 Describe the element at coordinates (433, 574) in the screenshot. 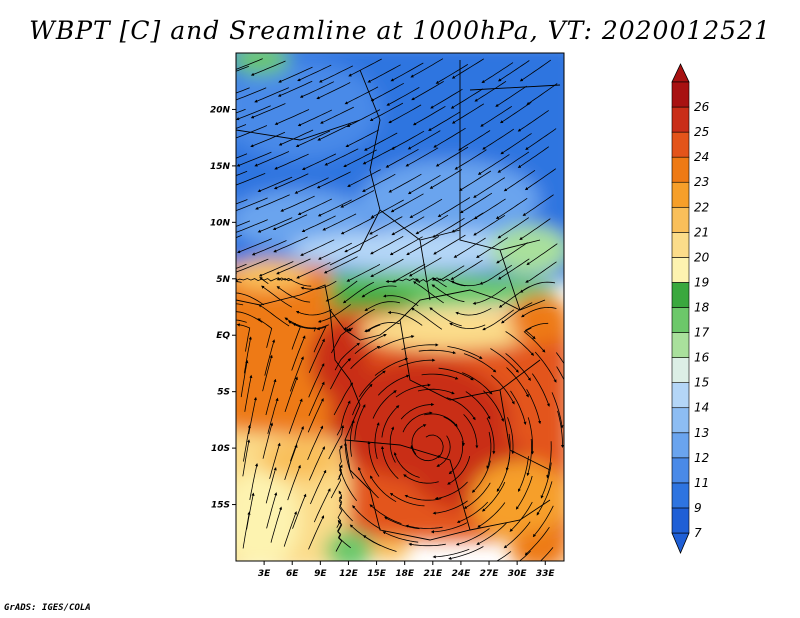

I see `lon-tick-label: 21E` at that location.